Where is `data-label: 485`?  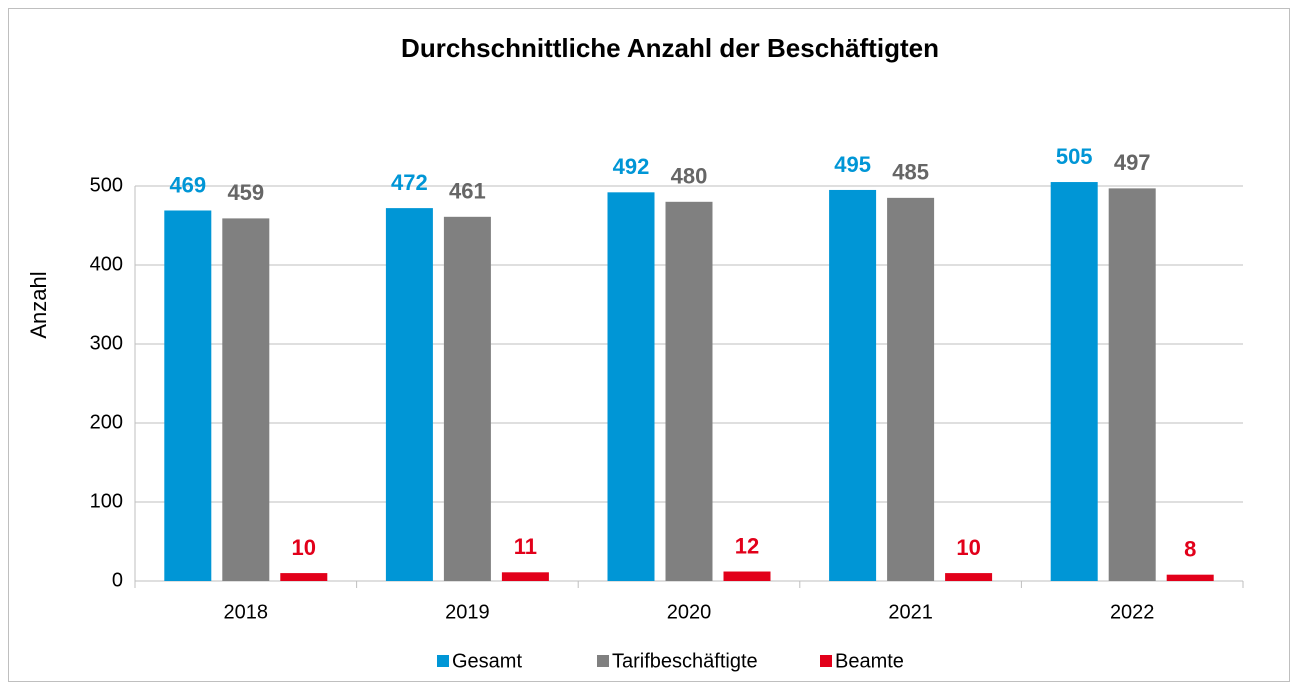 data-label: 485 is located at coordinates (910, 172).